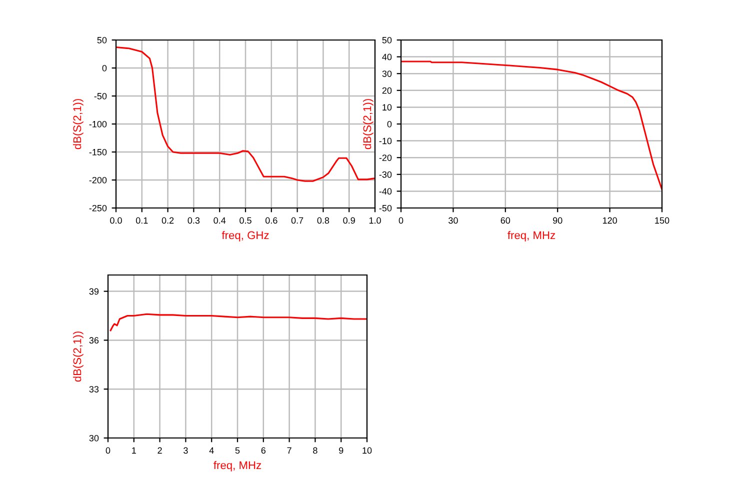 This screenshot has height=482, width=733. I want to click on x-tick-label: 0.5, so click(246, 220).